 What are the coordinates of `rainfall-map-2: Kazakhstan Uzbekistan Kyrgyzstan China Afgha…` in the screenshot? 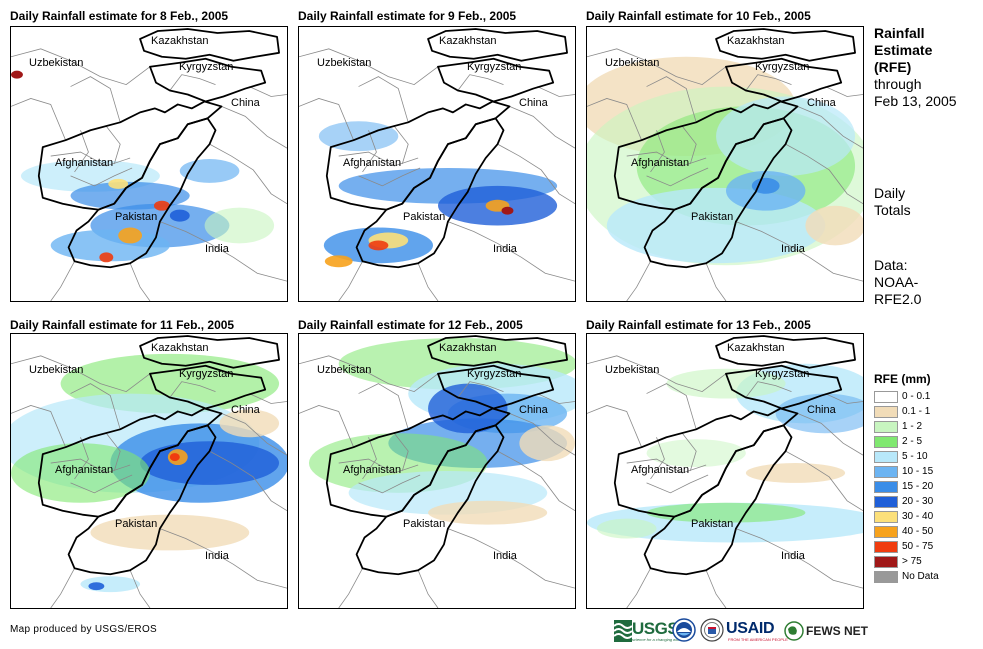 It's located at (437, 164).